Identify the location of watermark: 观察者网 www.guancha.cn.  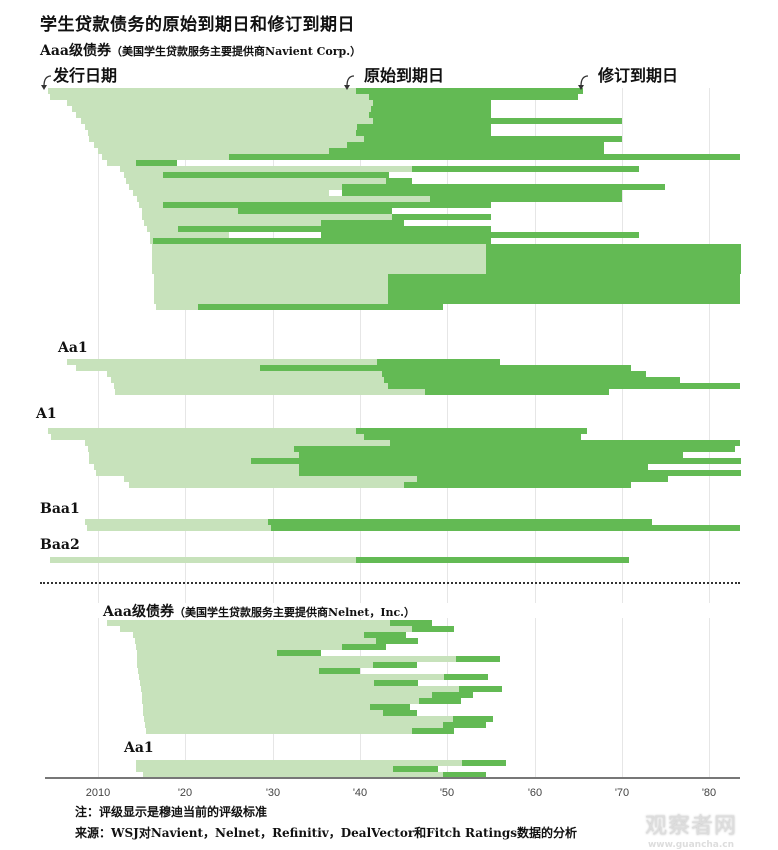
(691, 829).